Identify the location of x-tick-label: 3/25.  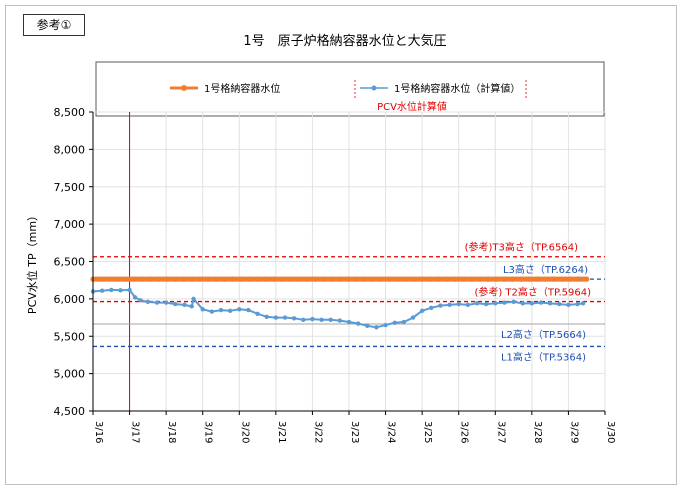
(427, 432).